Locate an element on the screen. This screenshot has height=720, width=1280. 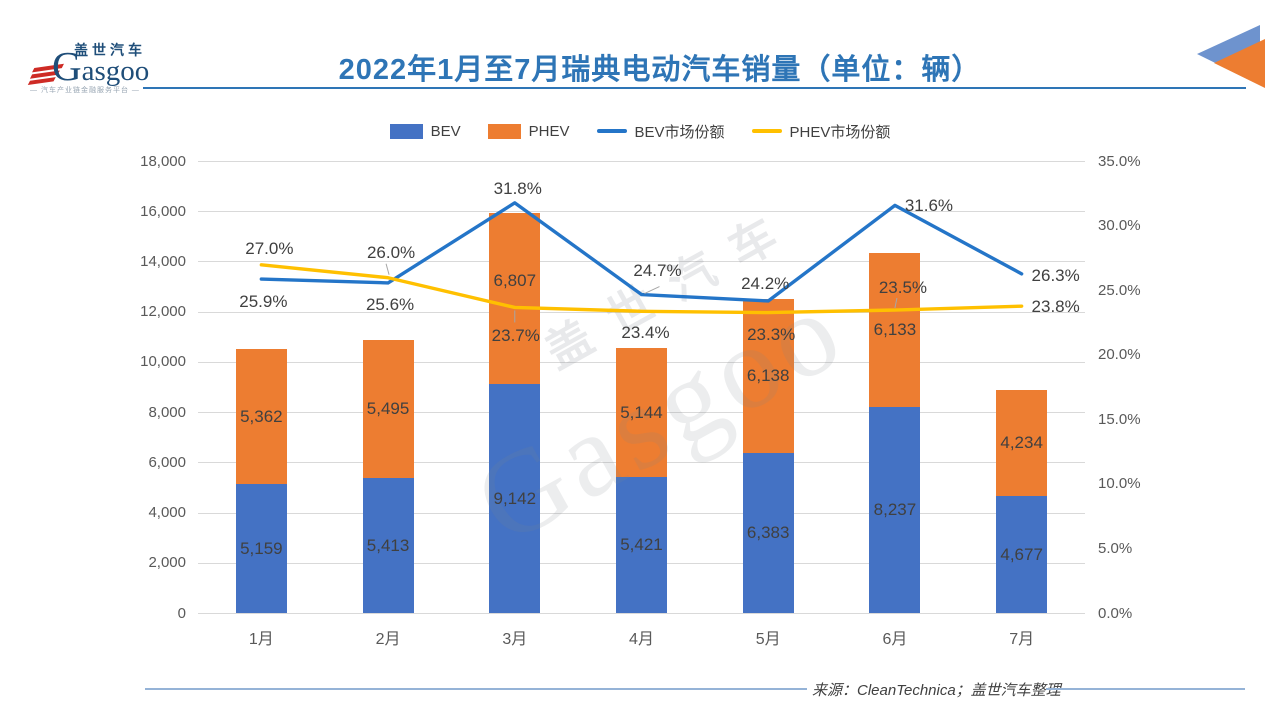
share-label: 23.3% is located at coordinates (771, 334).